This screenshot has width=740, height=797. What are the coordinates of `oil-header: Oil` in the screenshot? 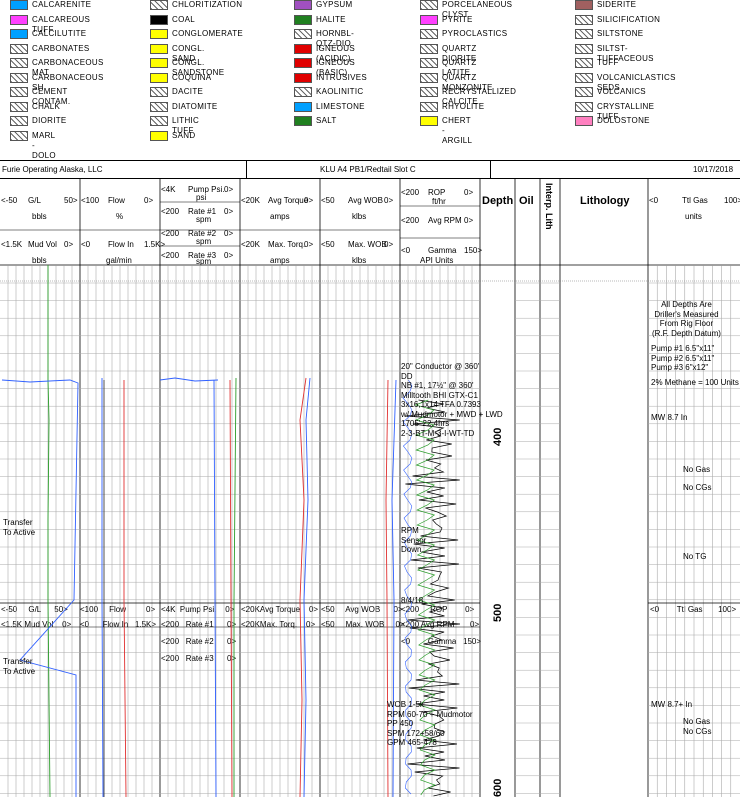 It's located at (526, 201).